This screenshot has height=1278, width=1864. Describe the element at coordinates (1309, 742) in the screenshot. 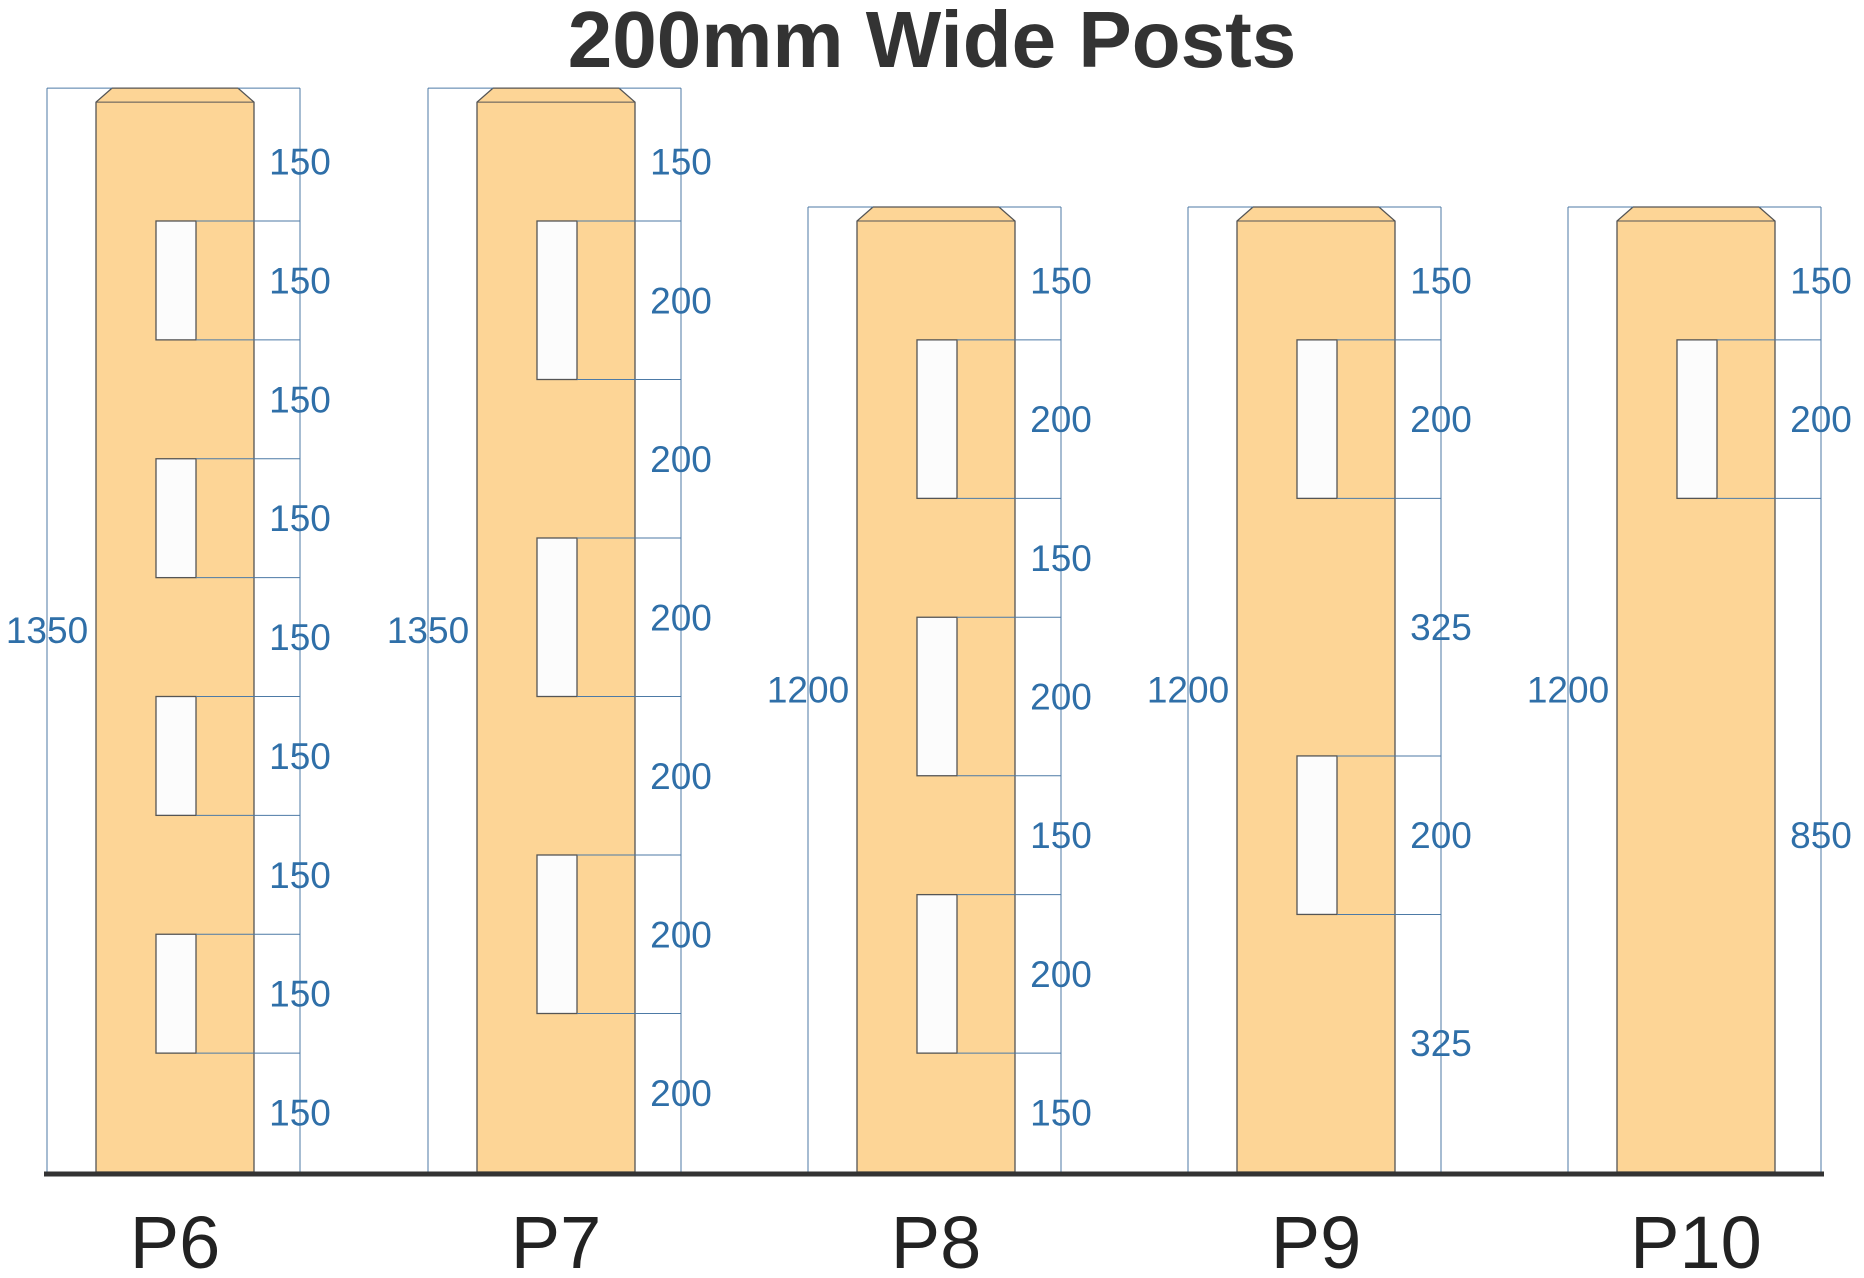

I see `post-p9: 1200 150 200 325 200 325 P9` at that location.